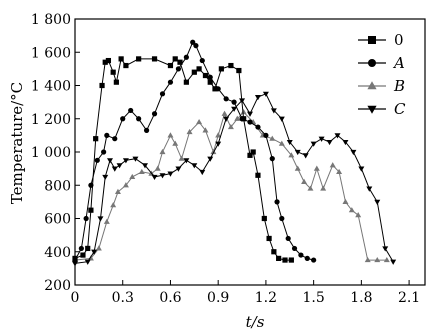 This screenshot has height=331, width=433. What do you see at coordinates (381, 63) in the screenshot?
I see `legend-item: A` at bounding box center [381, 63].